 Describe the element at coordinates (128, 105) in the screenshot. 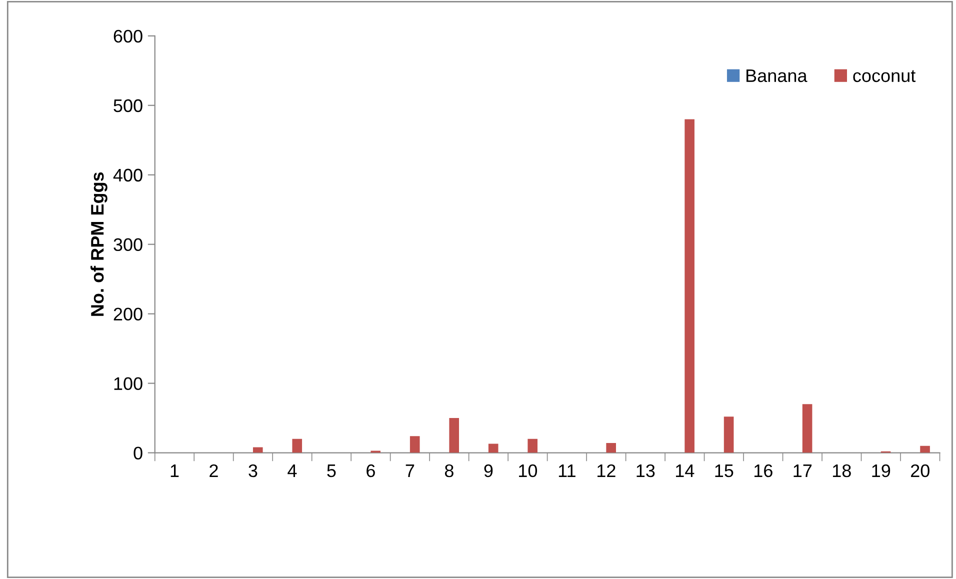

I see `y-tick-label: 500` at that location.